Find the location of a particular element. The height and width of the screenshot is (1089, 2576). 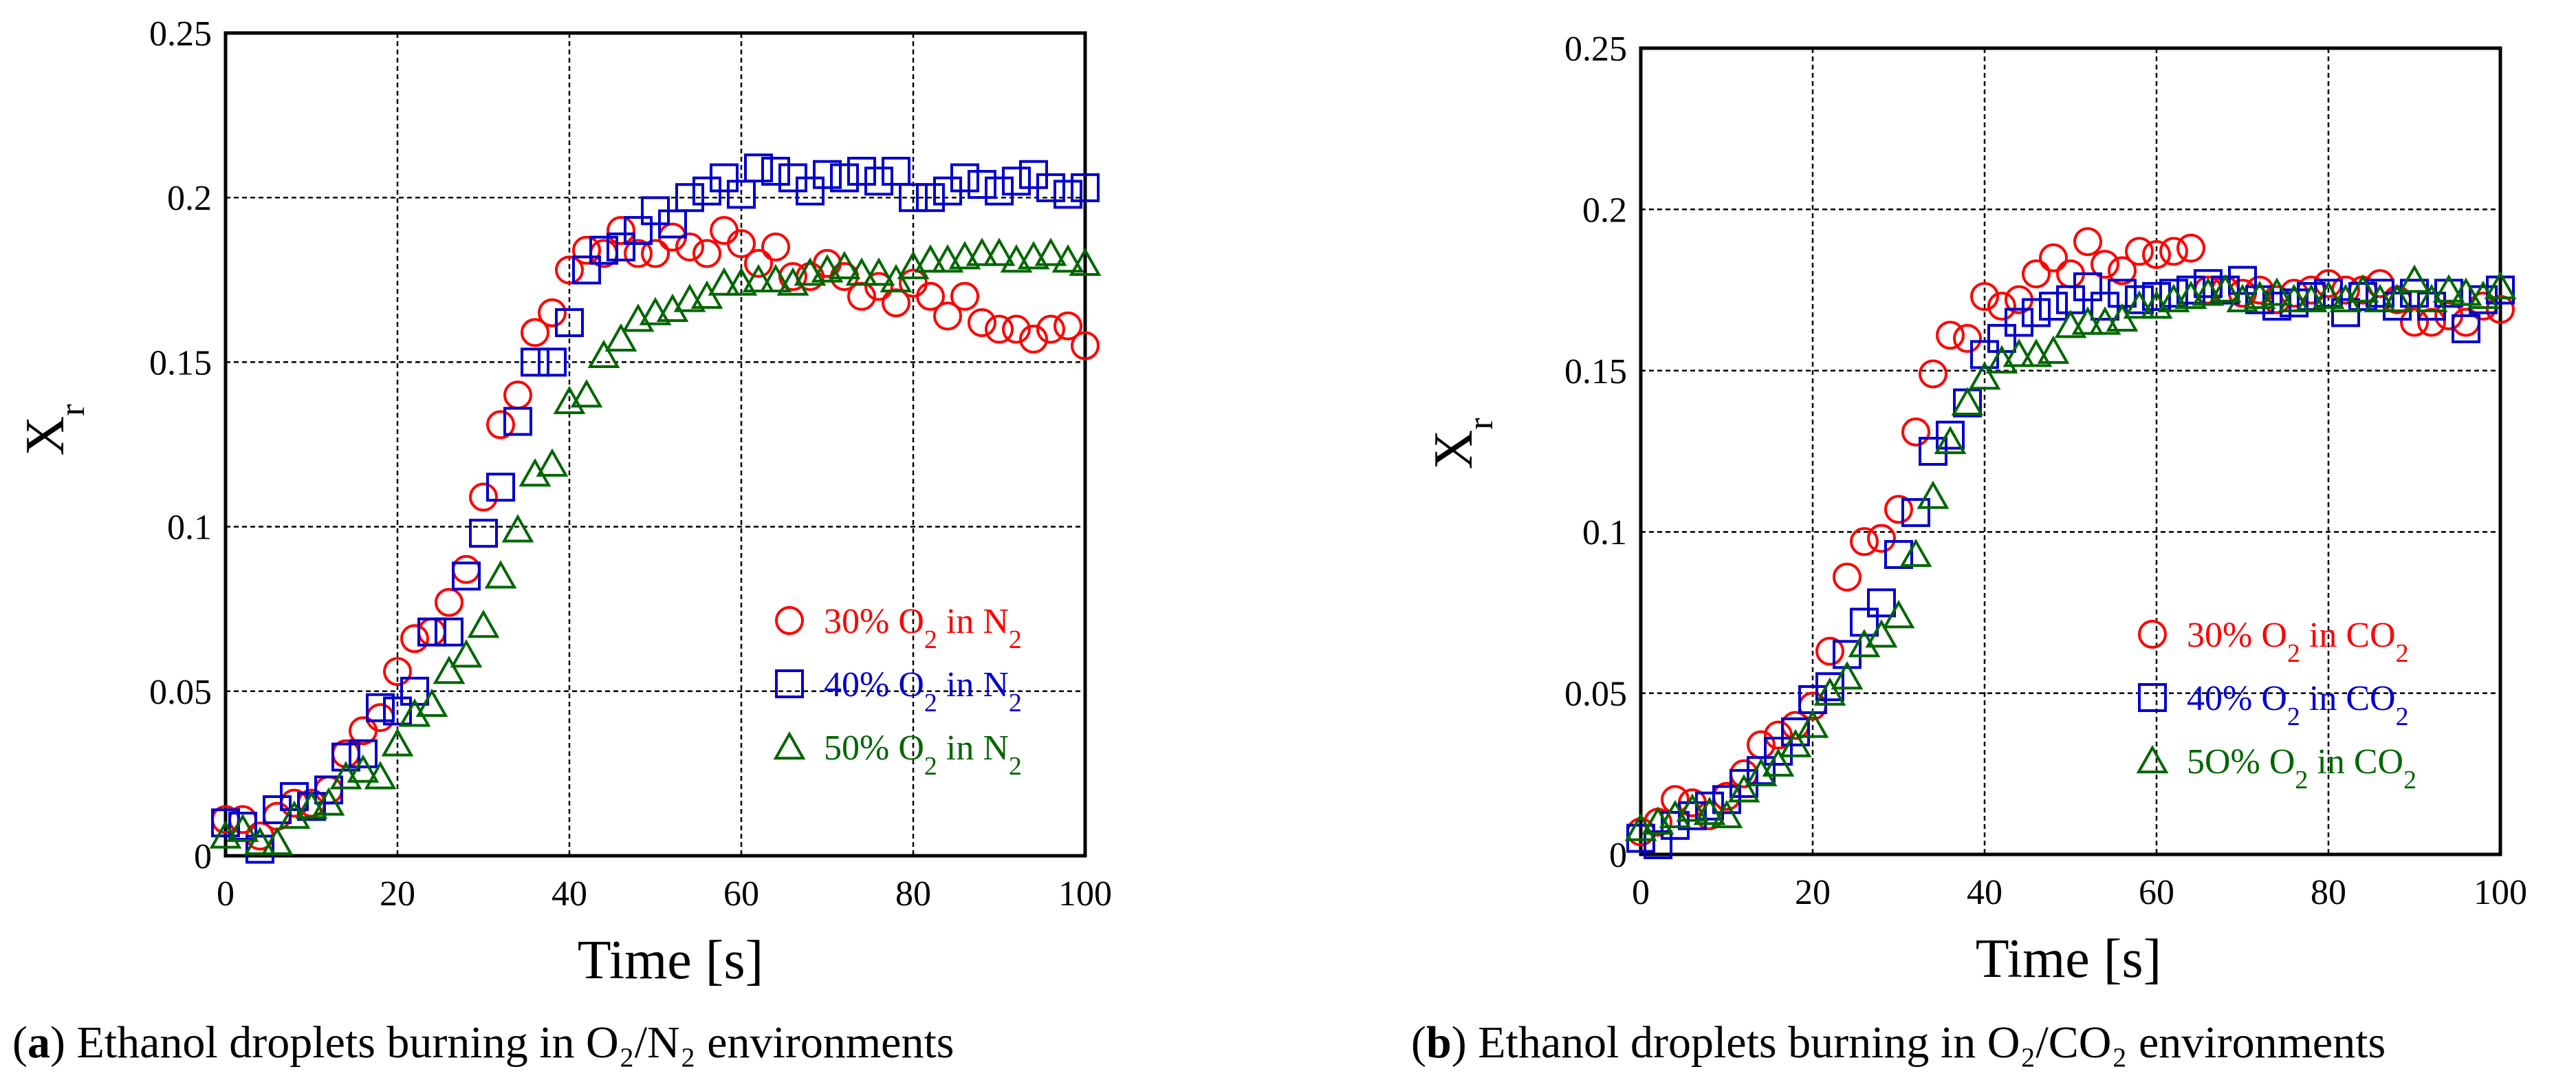

legend-label: 40% O2 in CO2 is located at coordinates (2298, 705).